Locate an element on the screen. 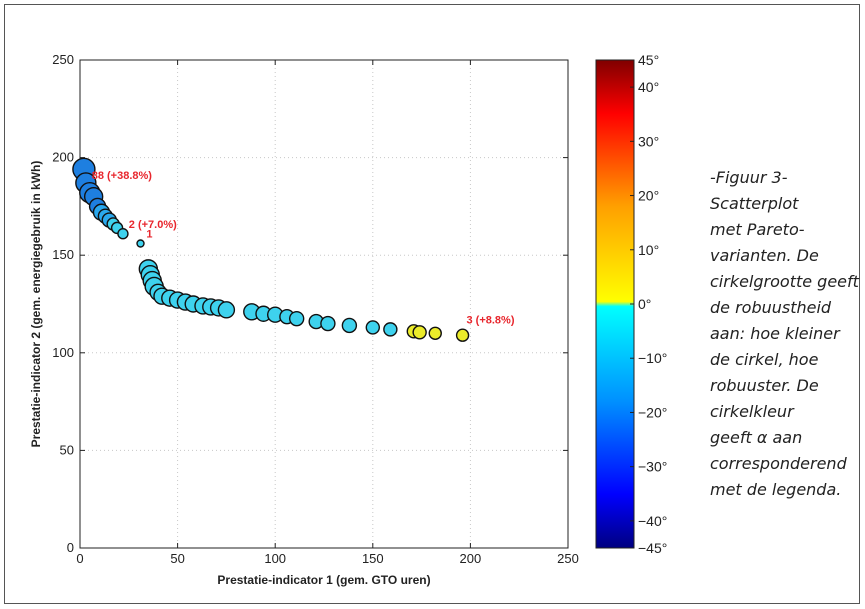 This screenshot has height=609, width=865. caption-line: robuuster. De is located at coordinates (764, 385).